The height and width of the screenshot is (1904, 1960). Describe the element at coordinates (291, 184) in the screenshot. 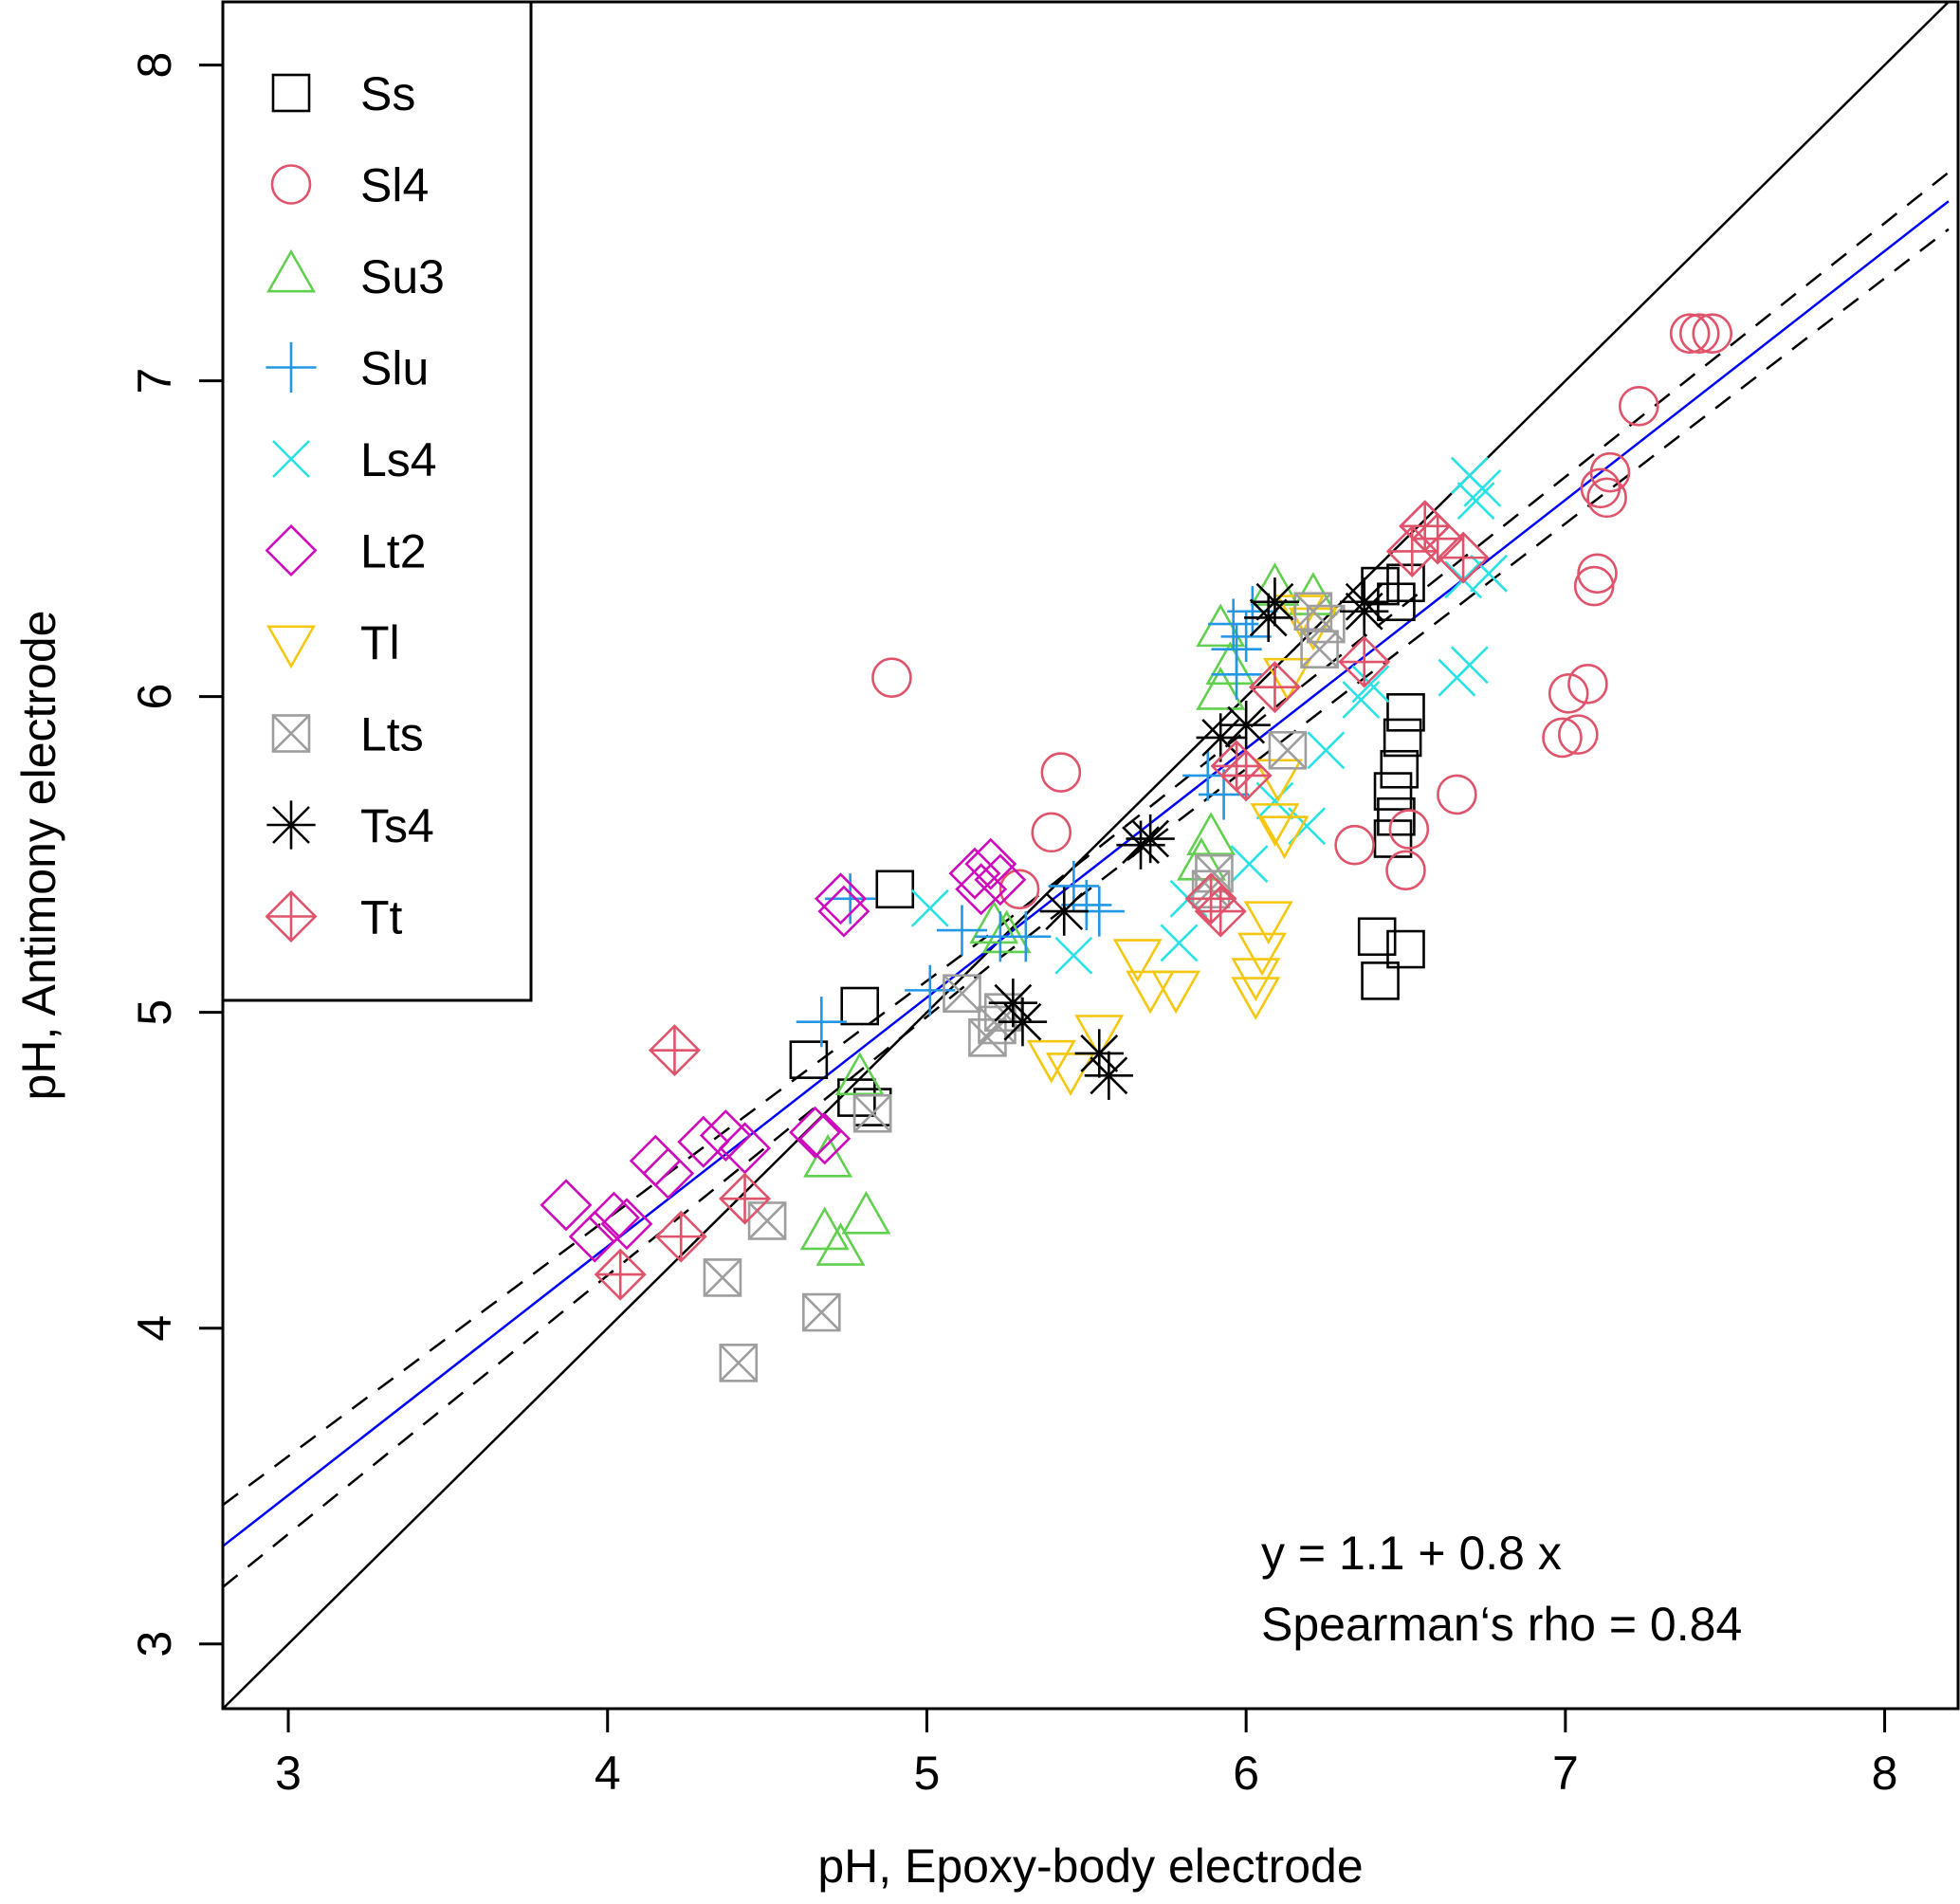

I see `legend-marker-circle-icon` at that location.